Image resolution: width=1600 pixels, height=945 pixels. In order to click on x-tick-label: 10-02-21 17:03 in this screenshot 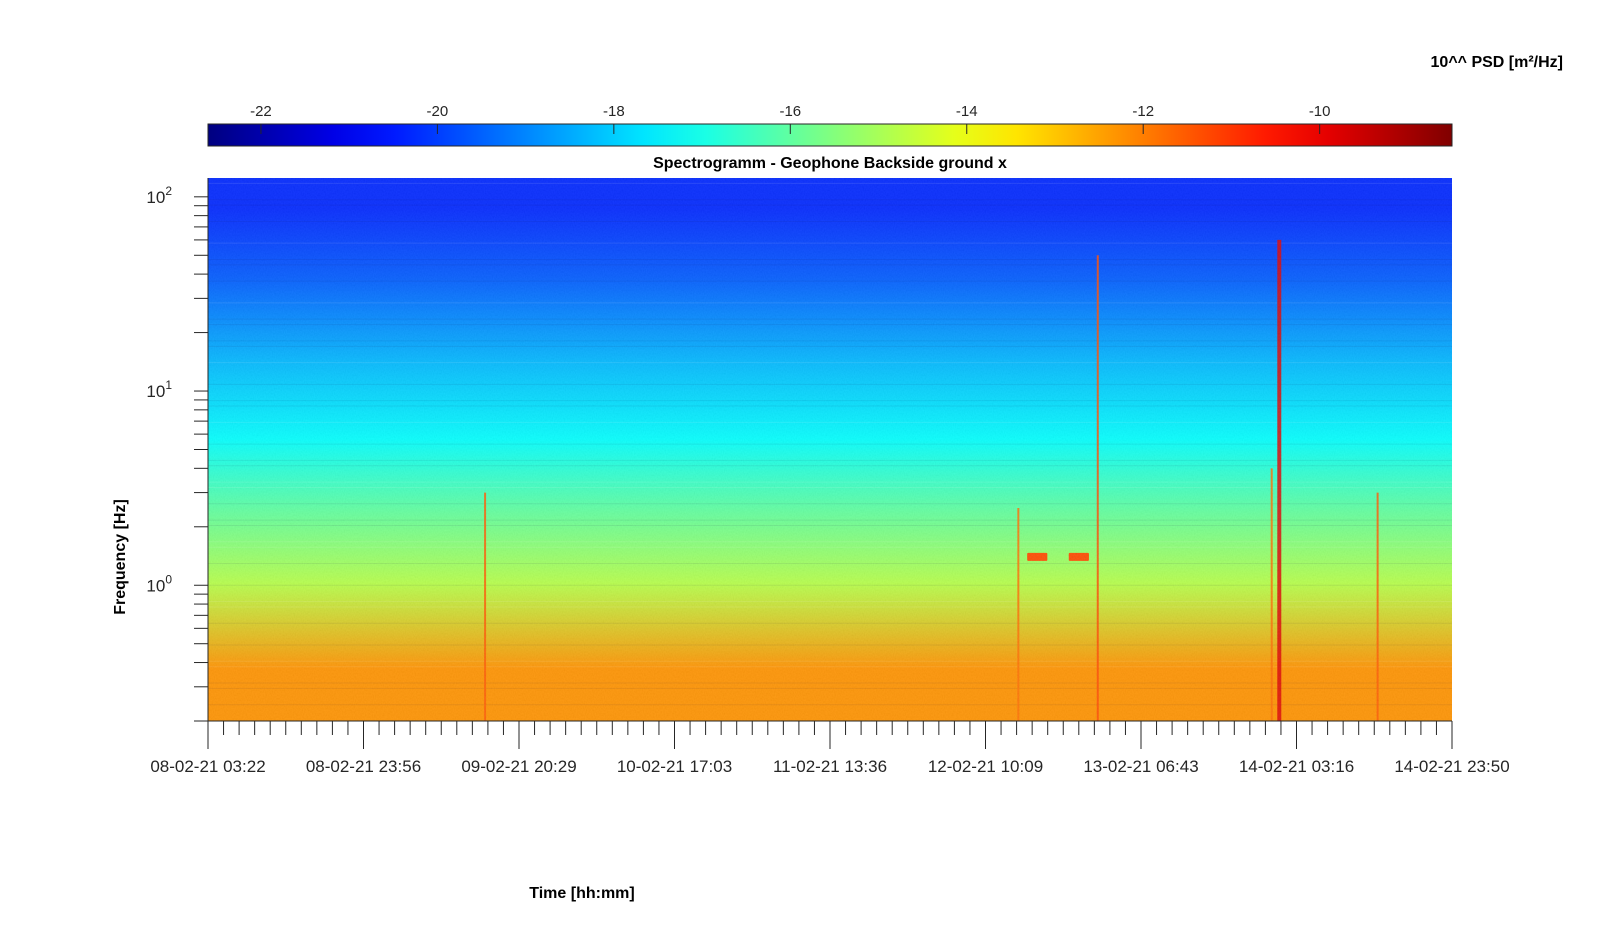, I will do `click(674, 766)`.